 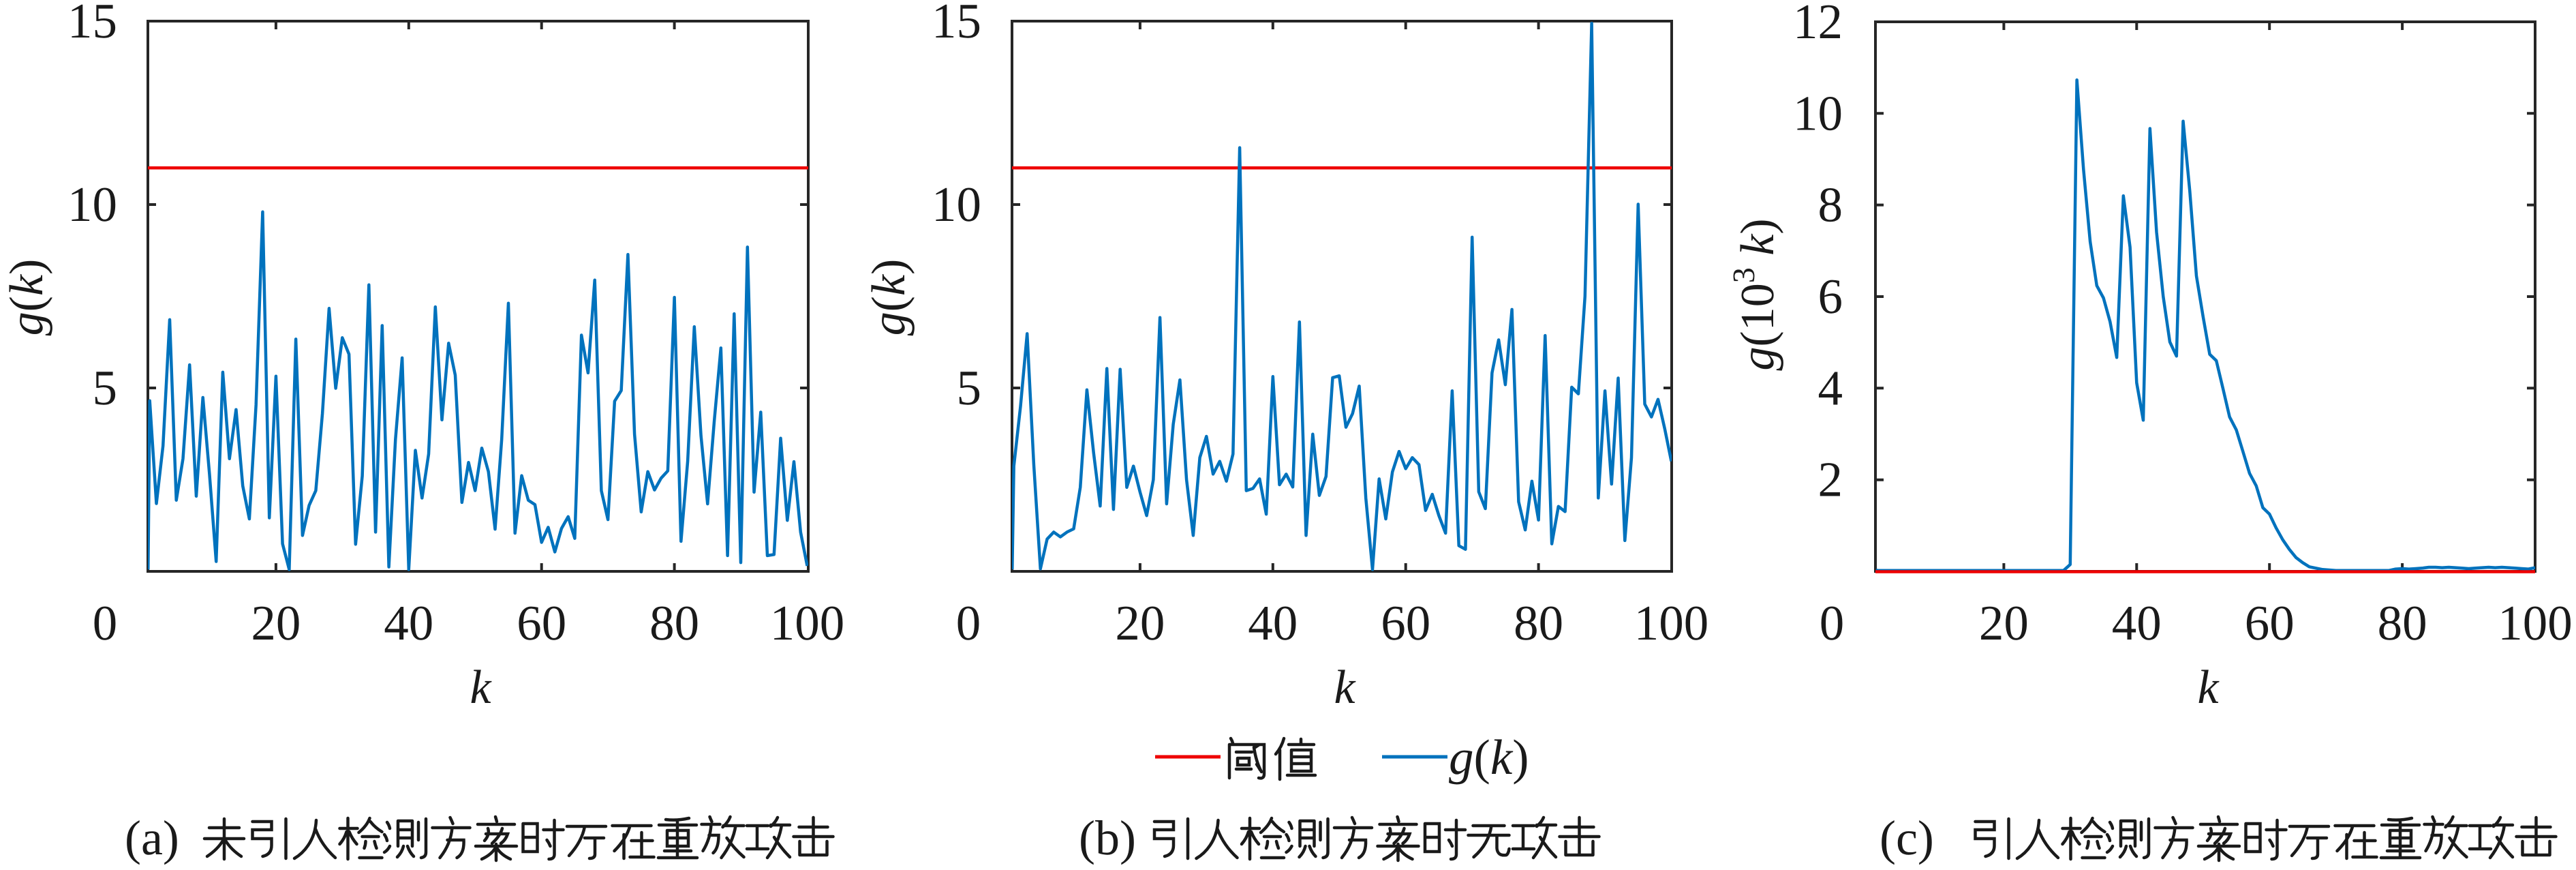 What do you see at coordinates (1755, 294) in the screenshot?
I see `svg-text: g(103 k)` at bounding box center [1755, 294].